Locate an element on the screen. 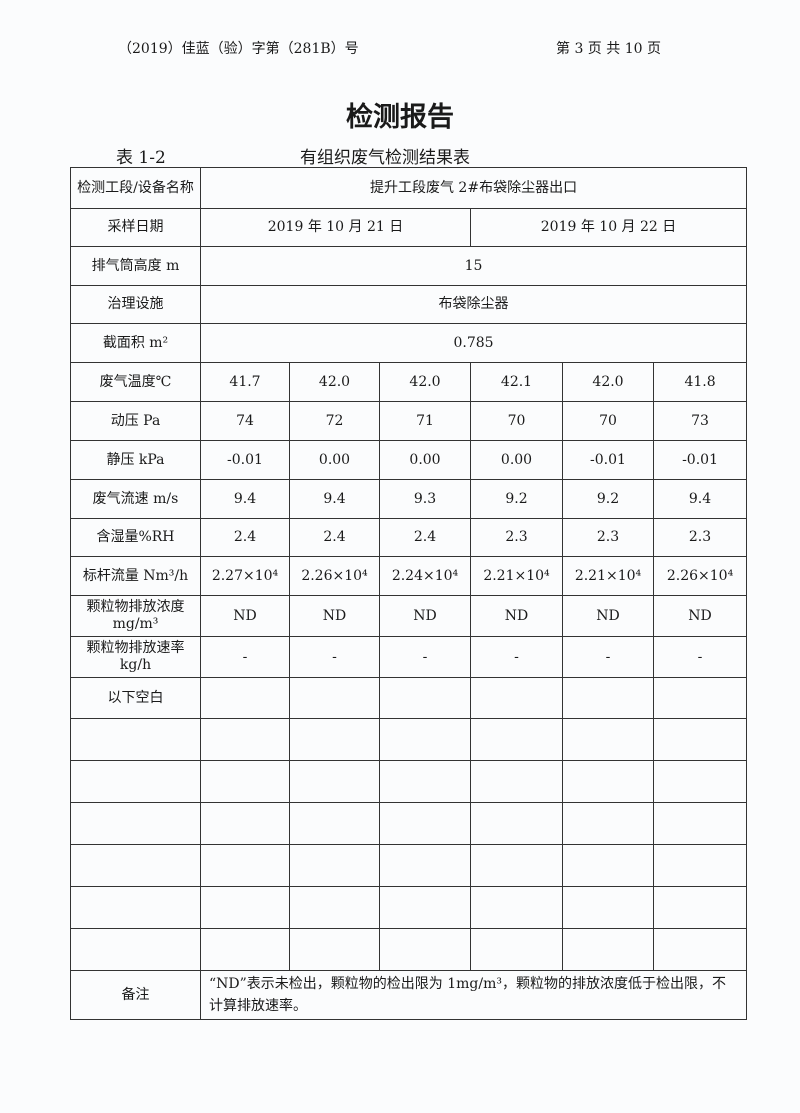 The height and width of the screenshot is (1113, 800). table-number: 表 1-2 is located at coordinates (141, 158).